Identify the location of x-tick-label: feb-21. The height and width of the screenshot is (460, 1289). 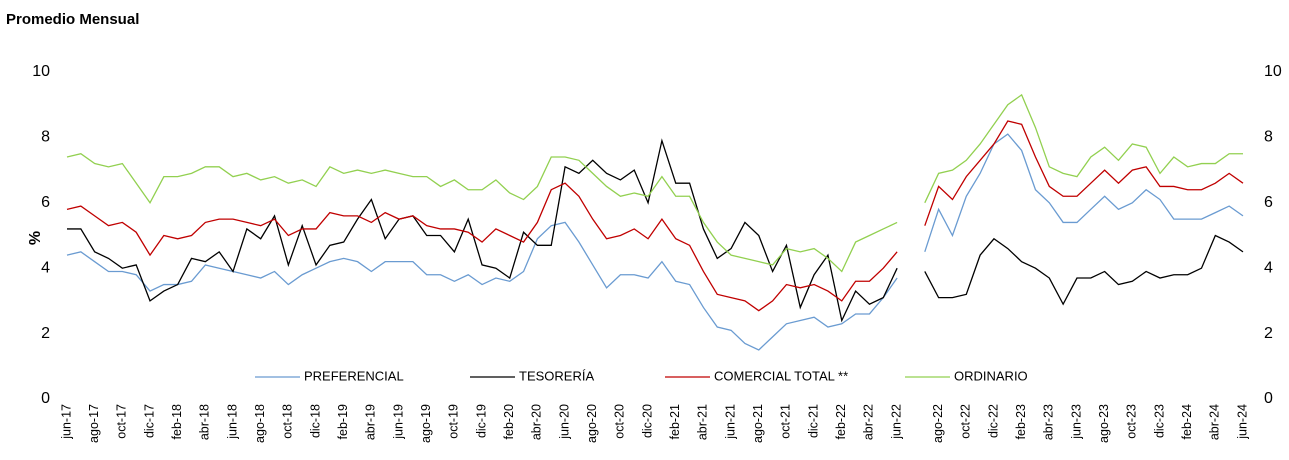
(675, 421).